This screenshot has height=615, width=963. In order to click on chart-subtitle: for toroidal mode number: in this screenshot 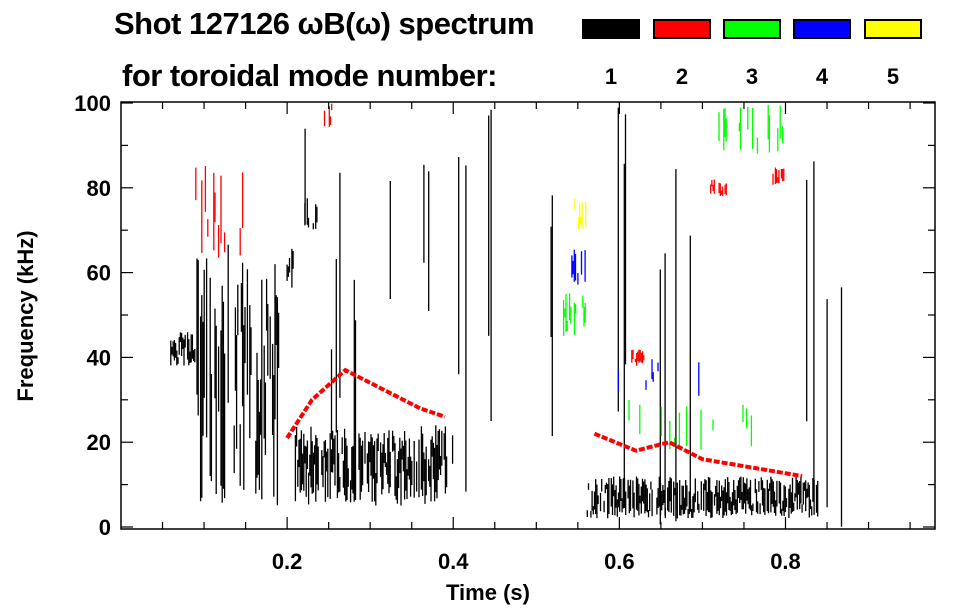, I will do `click(310, 75)`.